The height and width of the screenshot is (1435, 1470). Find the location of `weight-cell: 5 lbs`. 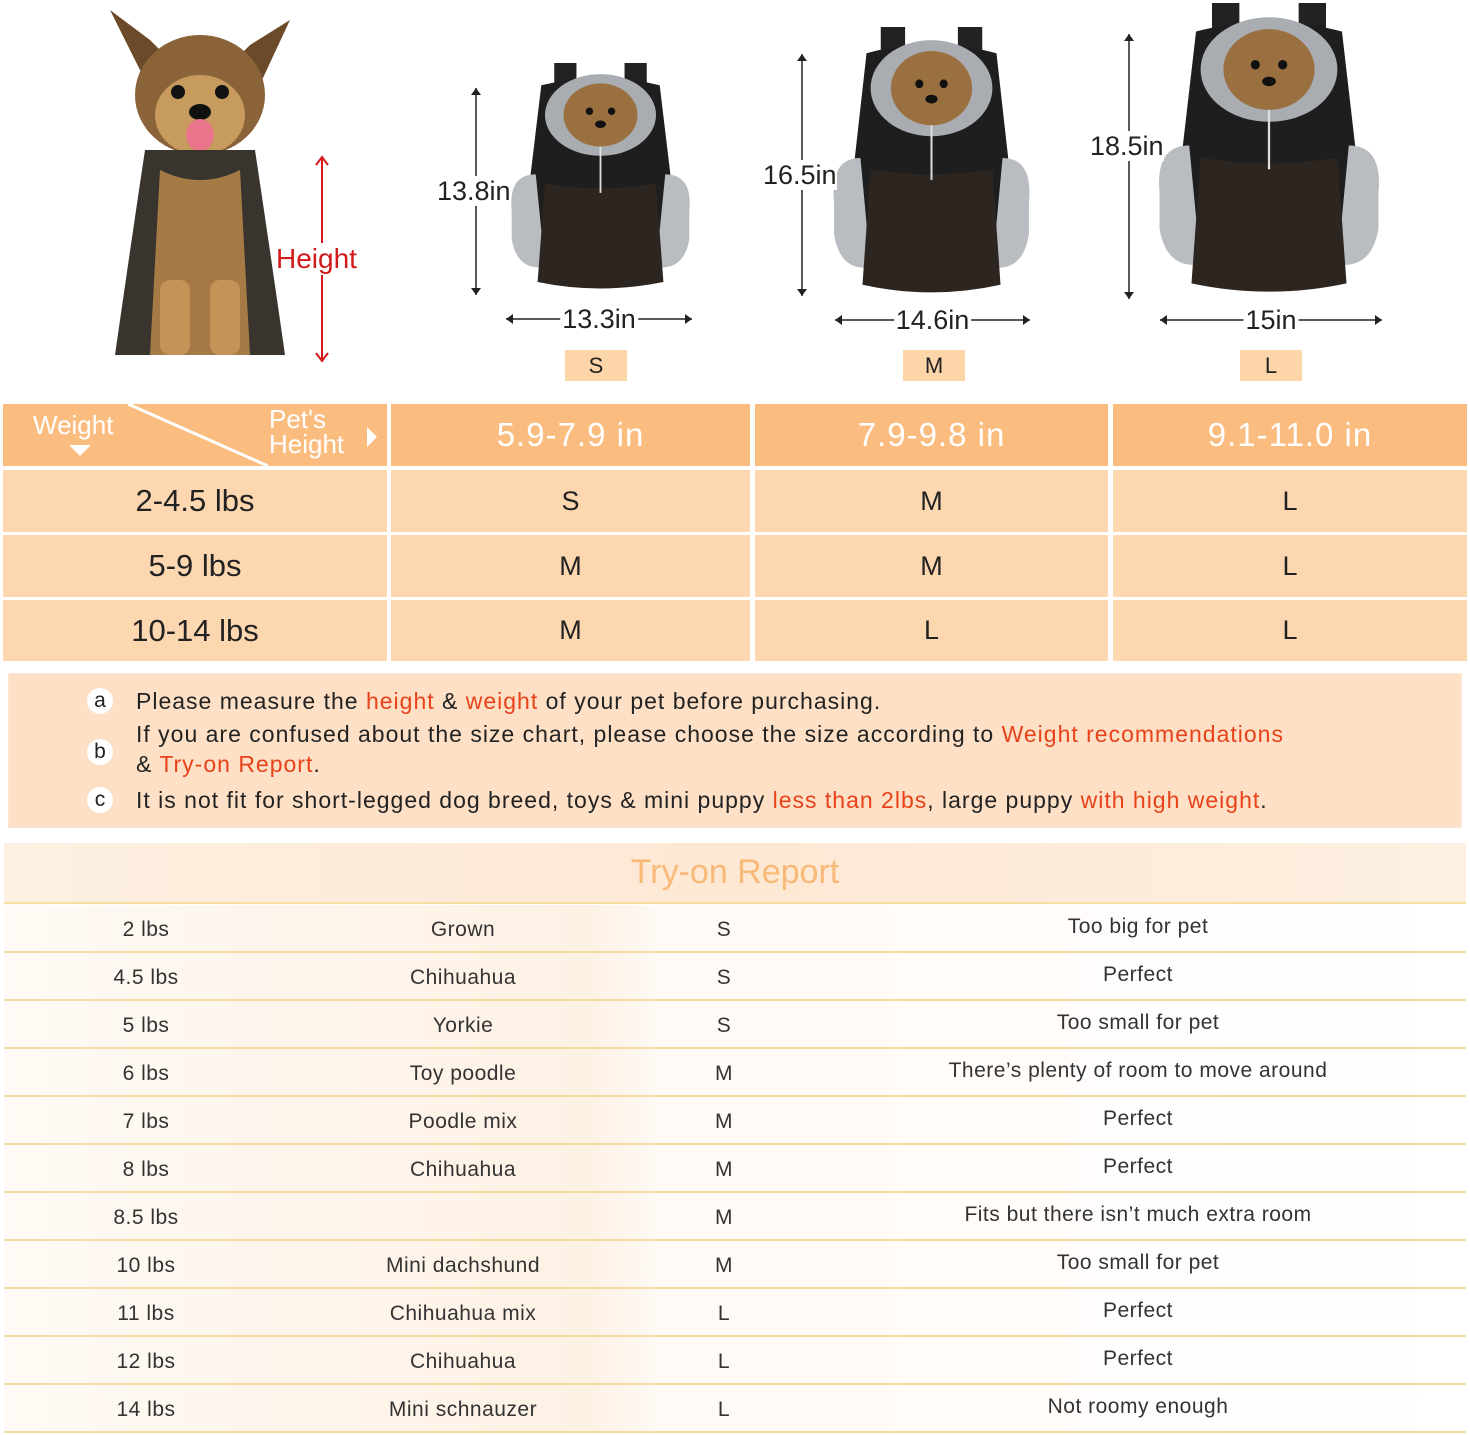

weight-cell: 5 lbs is located at coordinates (146, 1025).